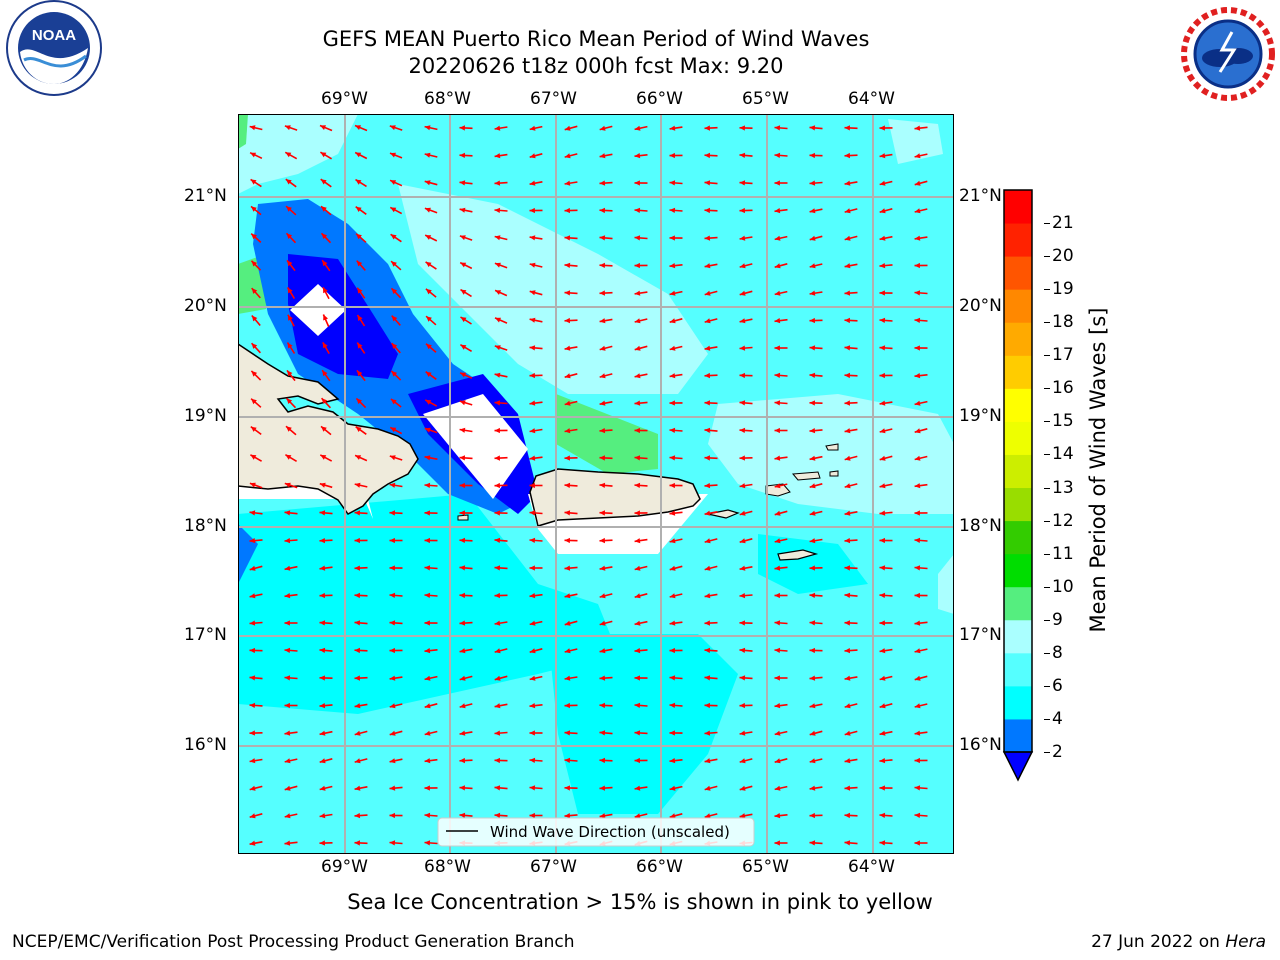 Image resolution: width=1280 pixels, height=960 pixels. I want to click on lon-label-bottom: 68°W, so click(447, 867).